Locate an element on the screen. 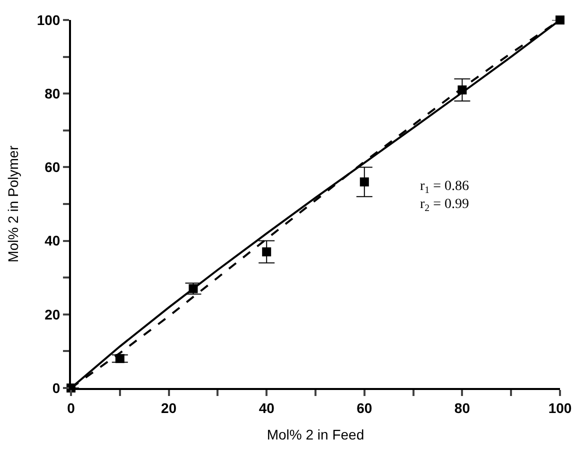  x-tick-label: 60 is located at coordinates (364, 408).